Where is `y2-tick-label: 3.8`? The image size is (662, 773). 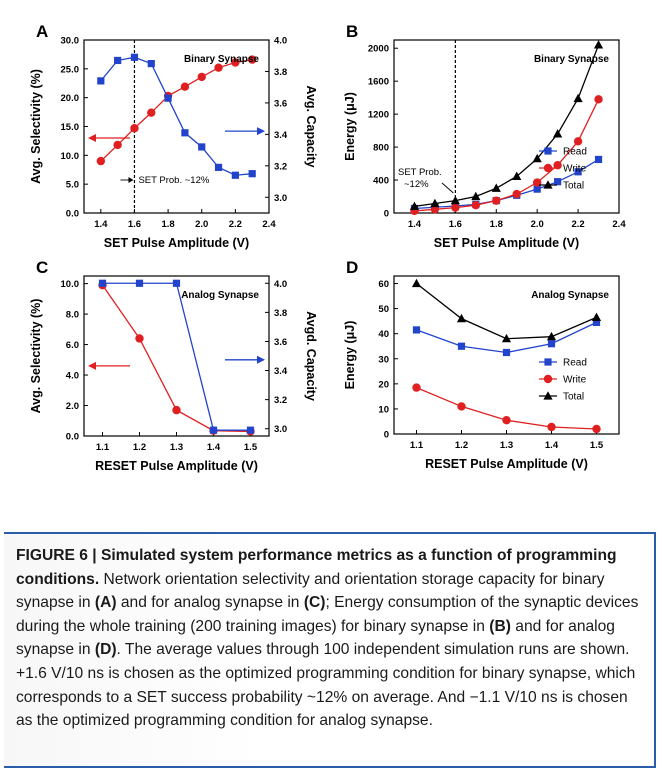
y2-tick-label: 3.8 is located at coordinates (280, 313).